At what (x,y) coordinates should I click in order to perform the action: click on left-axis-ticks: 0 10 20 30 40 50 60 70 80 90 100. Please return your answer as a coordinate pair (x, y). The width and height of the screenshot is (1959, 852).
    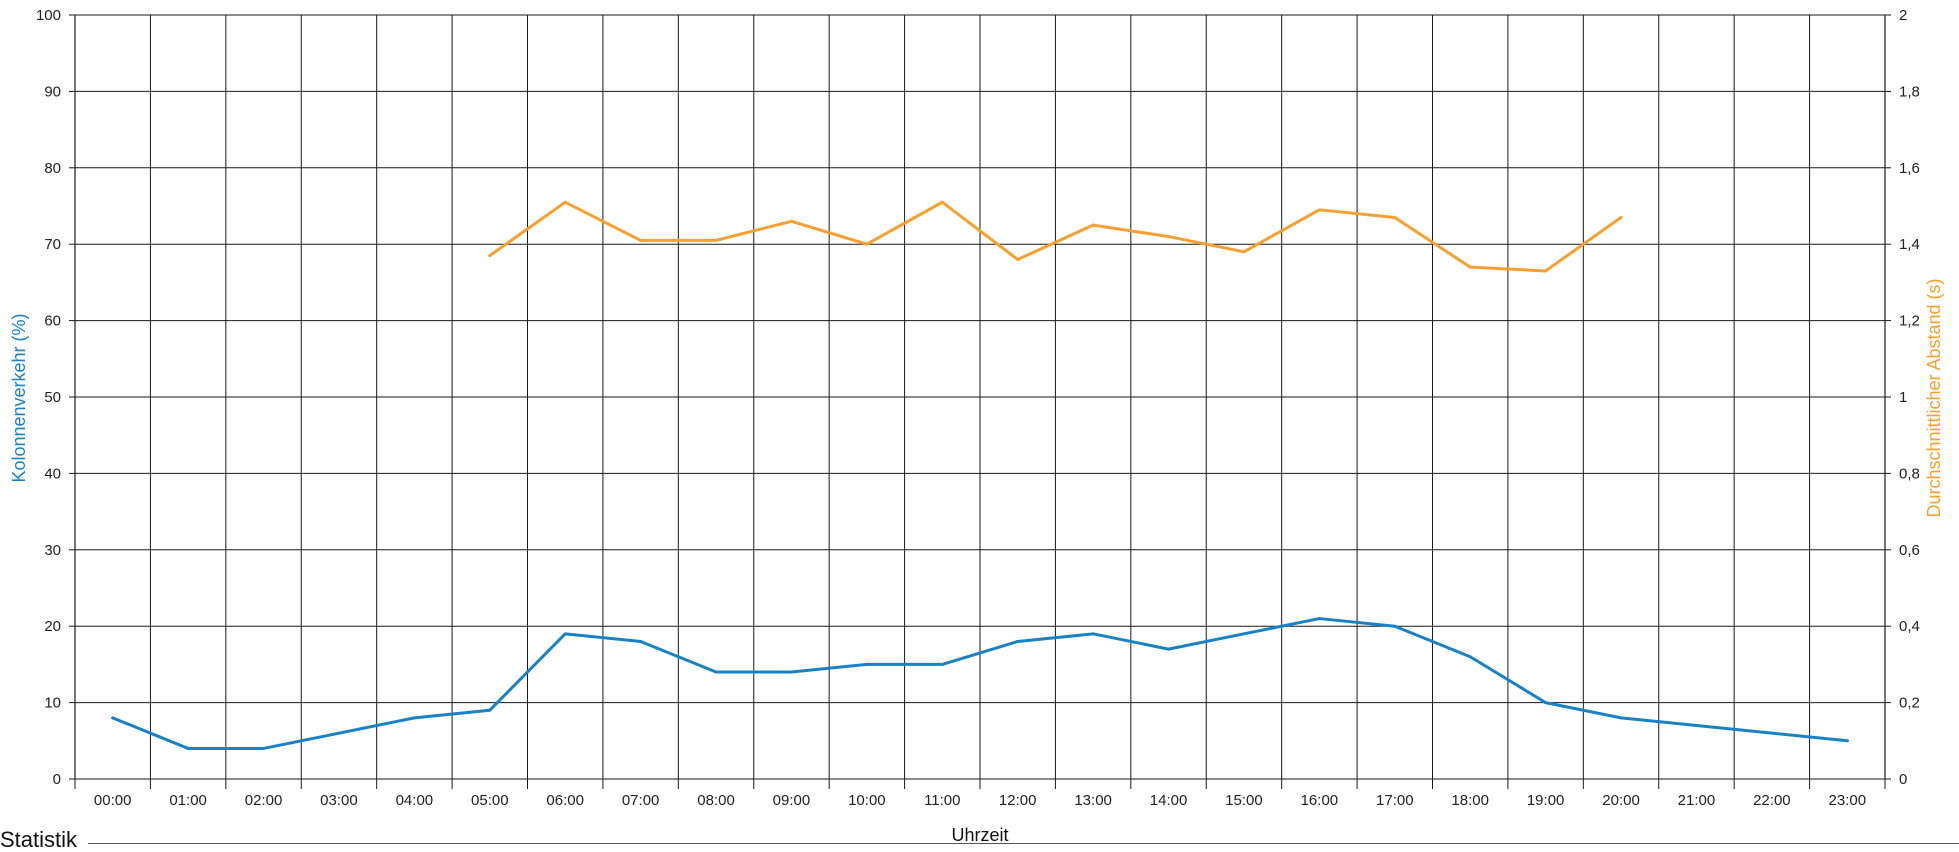
    Looking at the image, I should click on (55, 397).